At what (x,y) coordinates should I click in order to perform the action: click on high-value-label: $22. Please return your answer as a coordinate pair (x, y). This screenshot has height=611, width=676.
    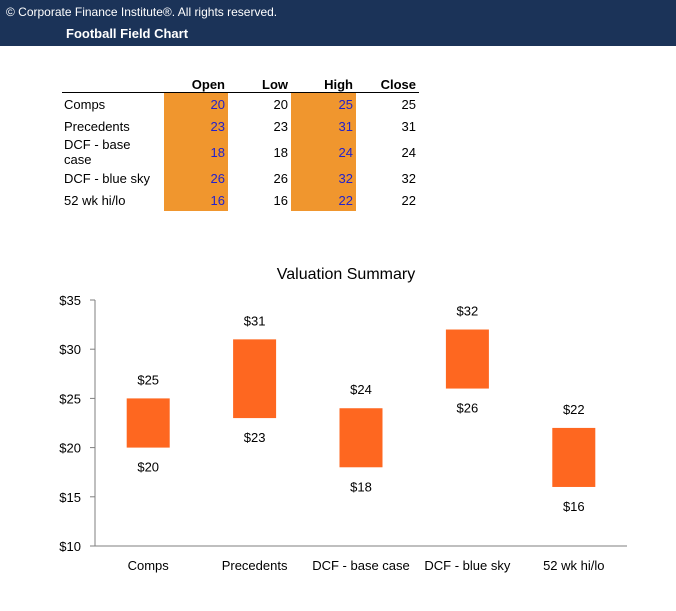
    Looking at the image, I should click on (574, 409).